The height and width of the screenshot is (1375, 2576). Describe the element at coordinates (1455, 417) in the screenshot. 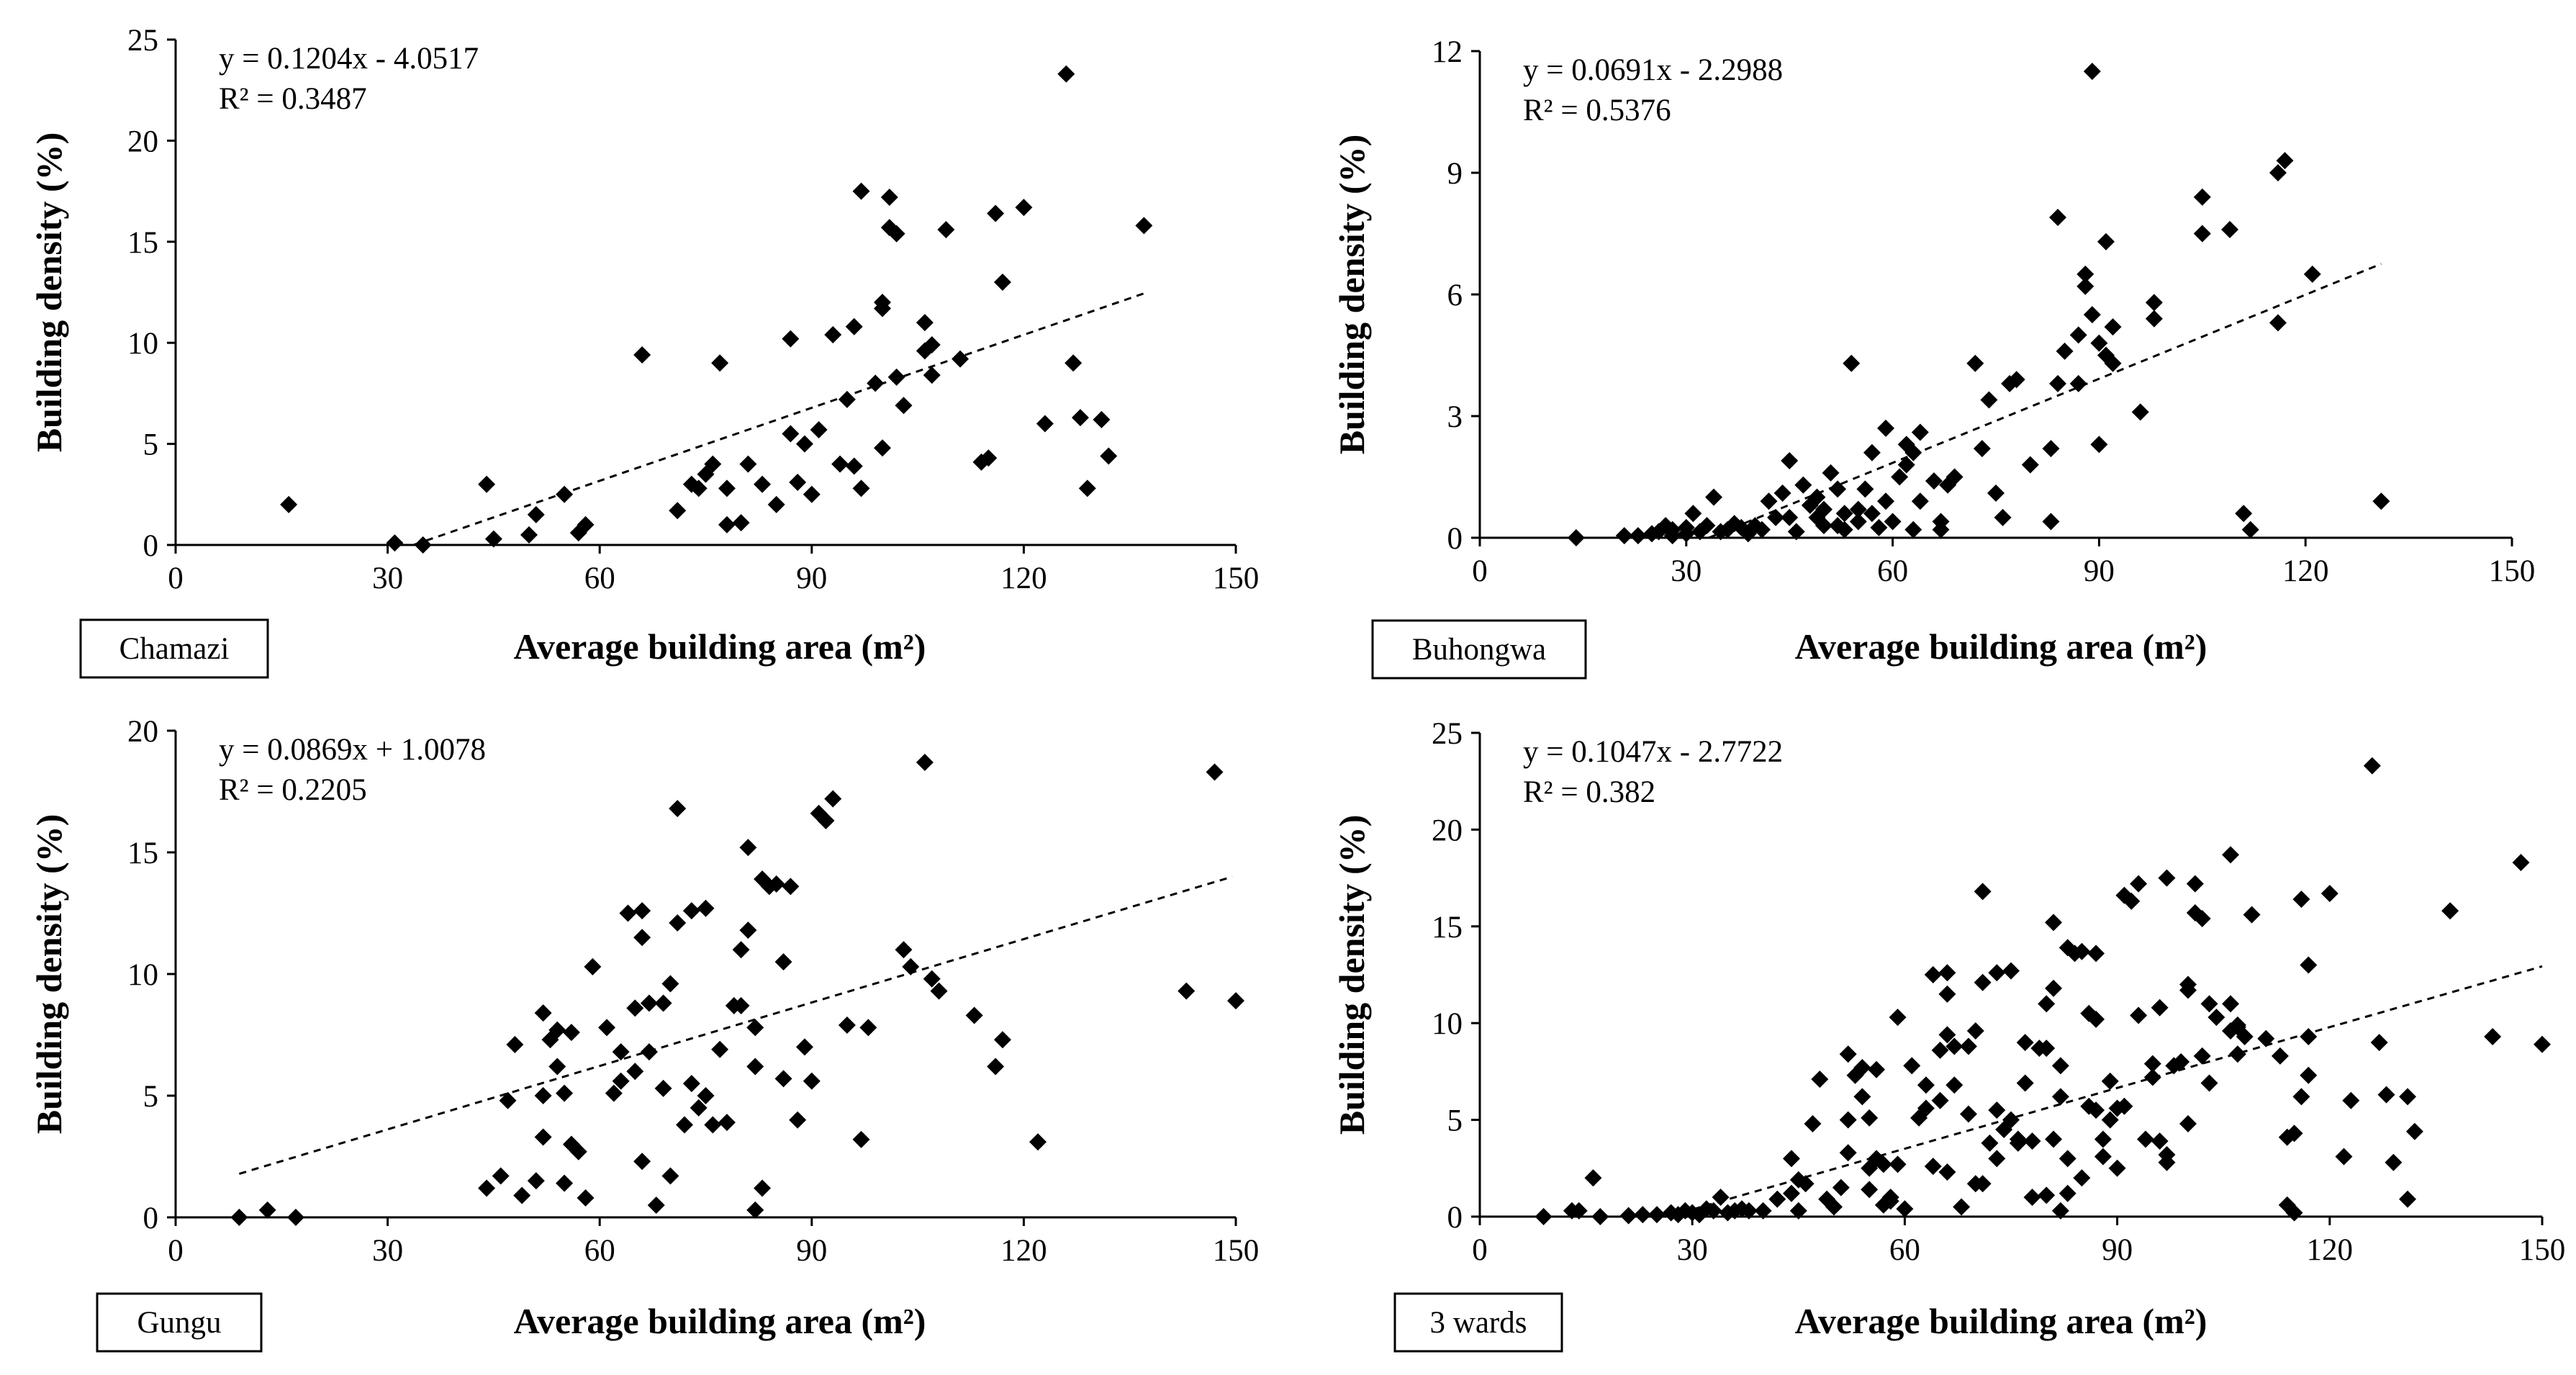

I see `y-tick-label: 3` at that location.